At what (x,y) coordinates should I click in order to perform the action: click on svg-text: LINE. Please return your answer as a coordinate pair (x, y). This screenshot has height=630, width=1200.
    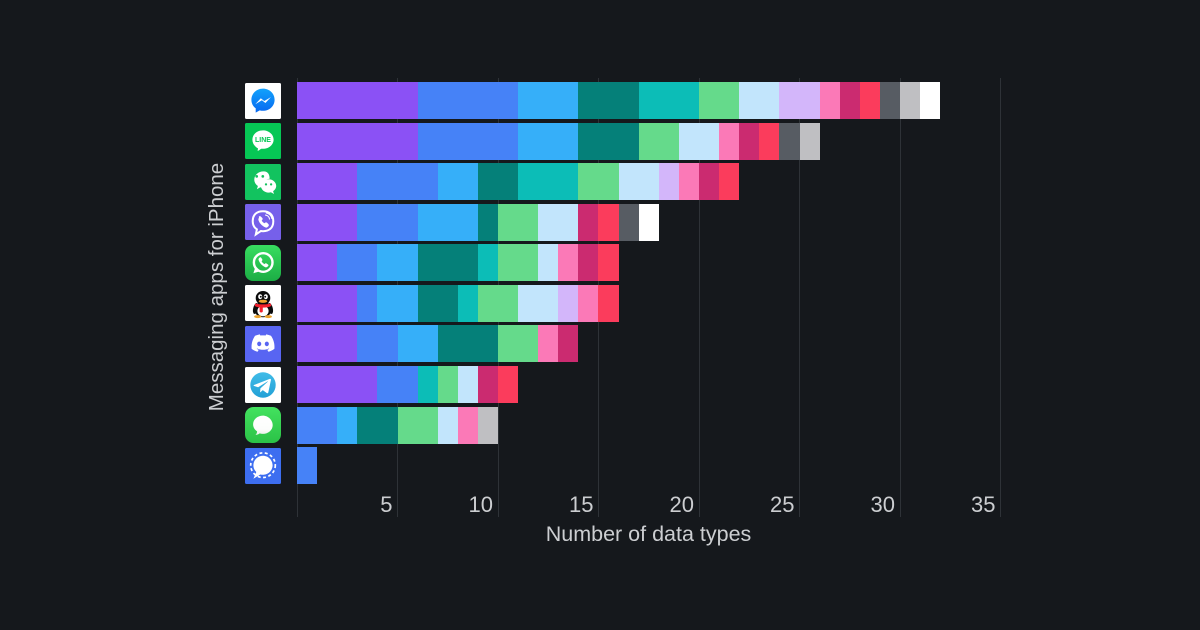
    Looking at the image, I should click on (263, 140).